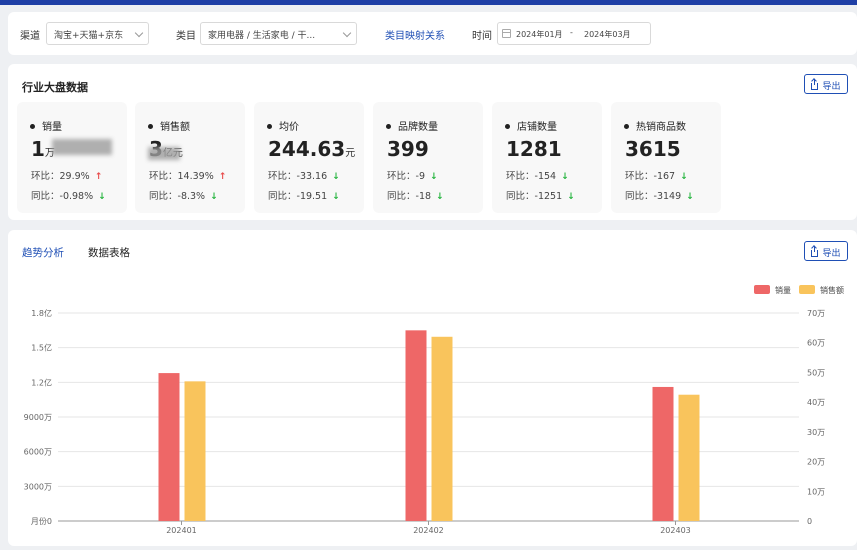  I want to click on tab-trend-analysis: 趋势分析, so click(43, 253).